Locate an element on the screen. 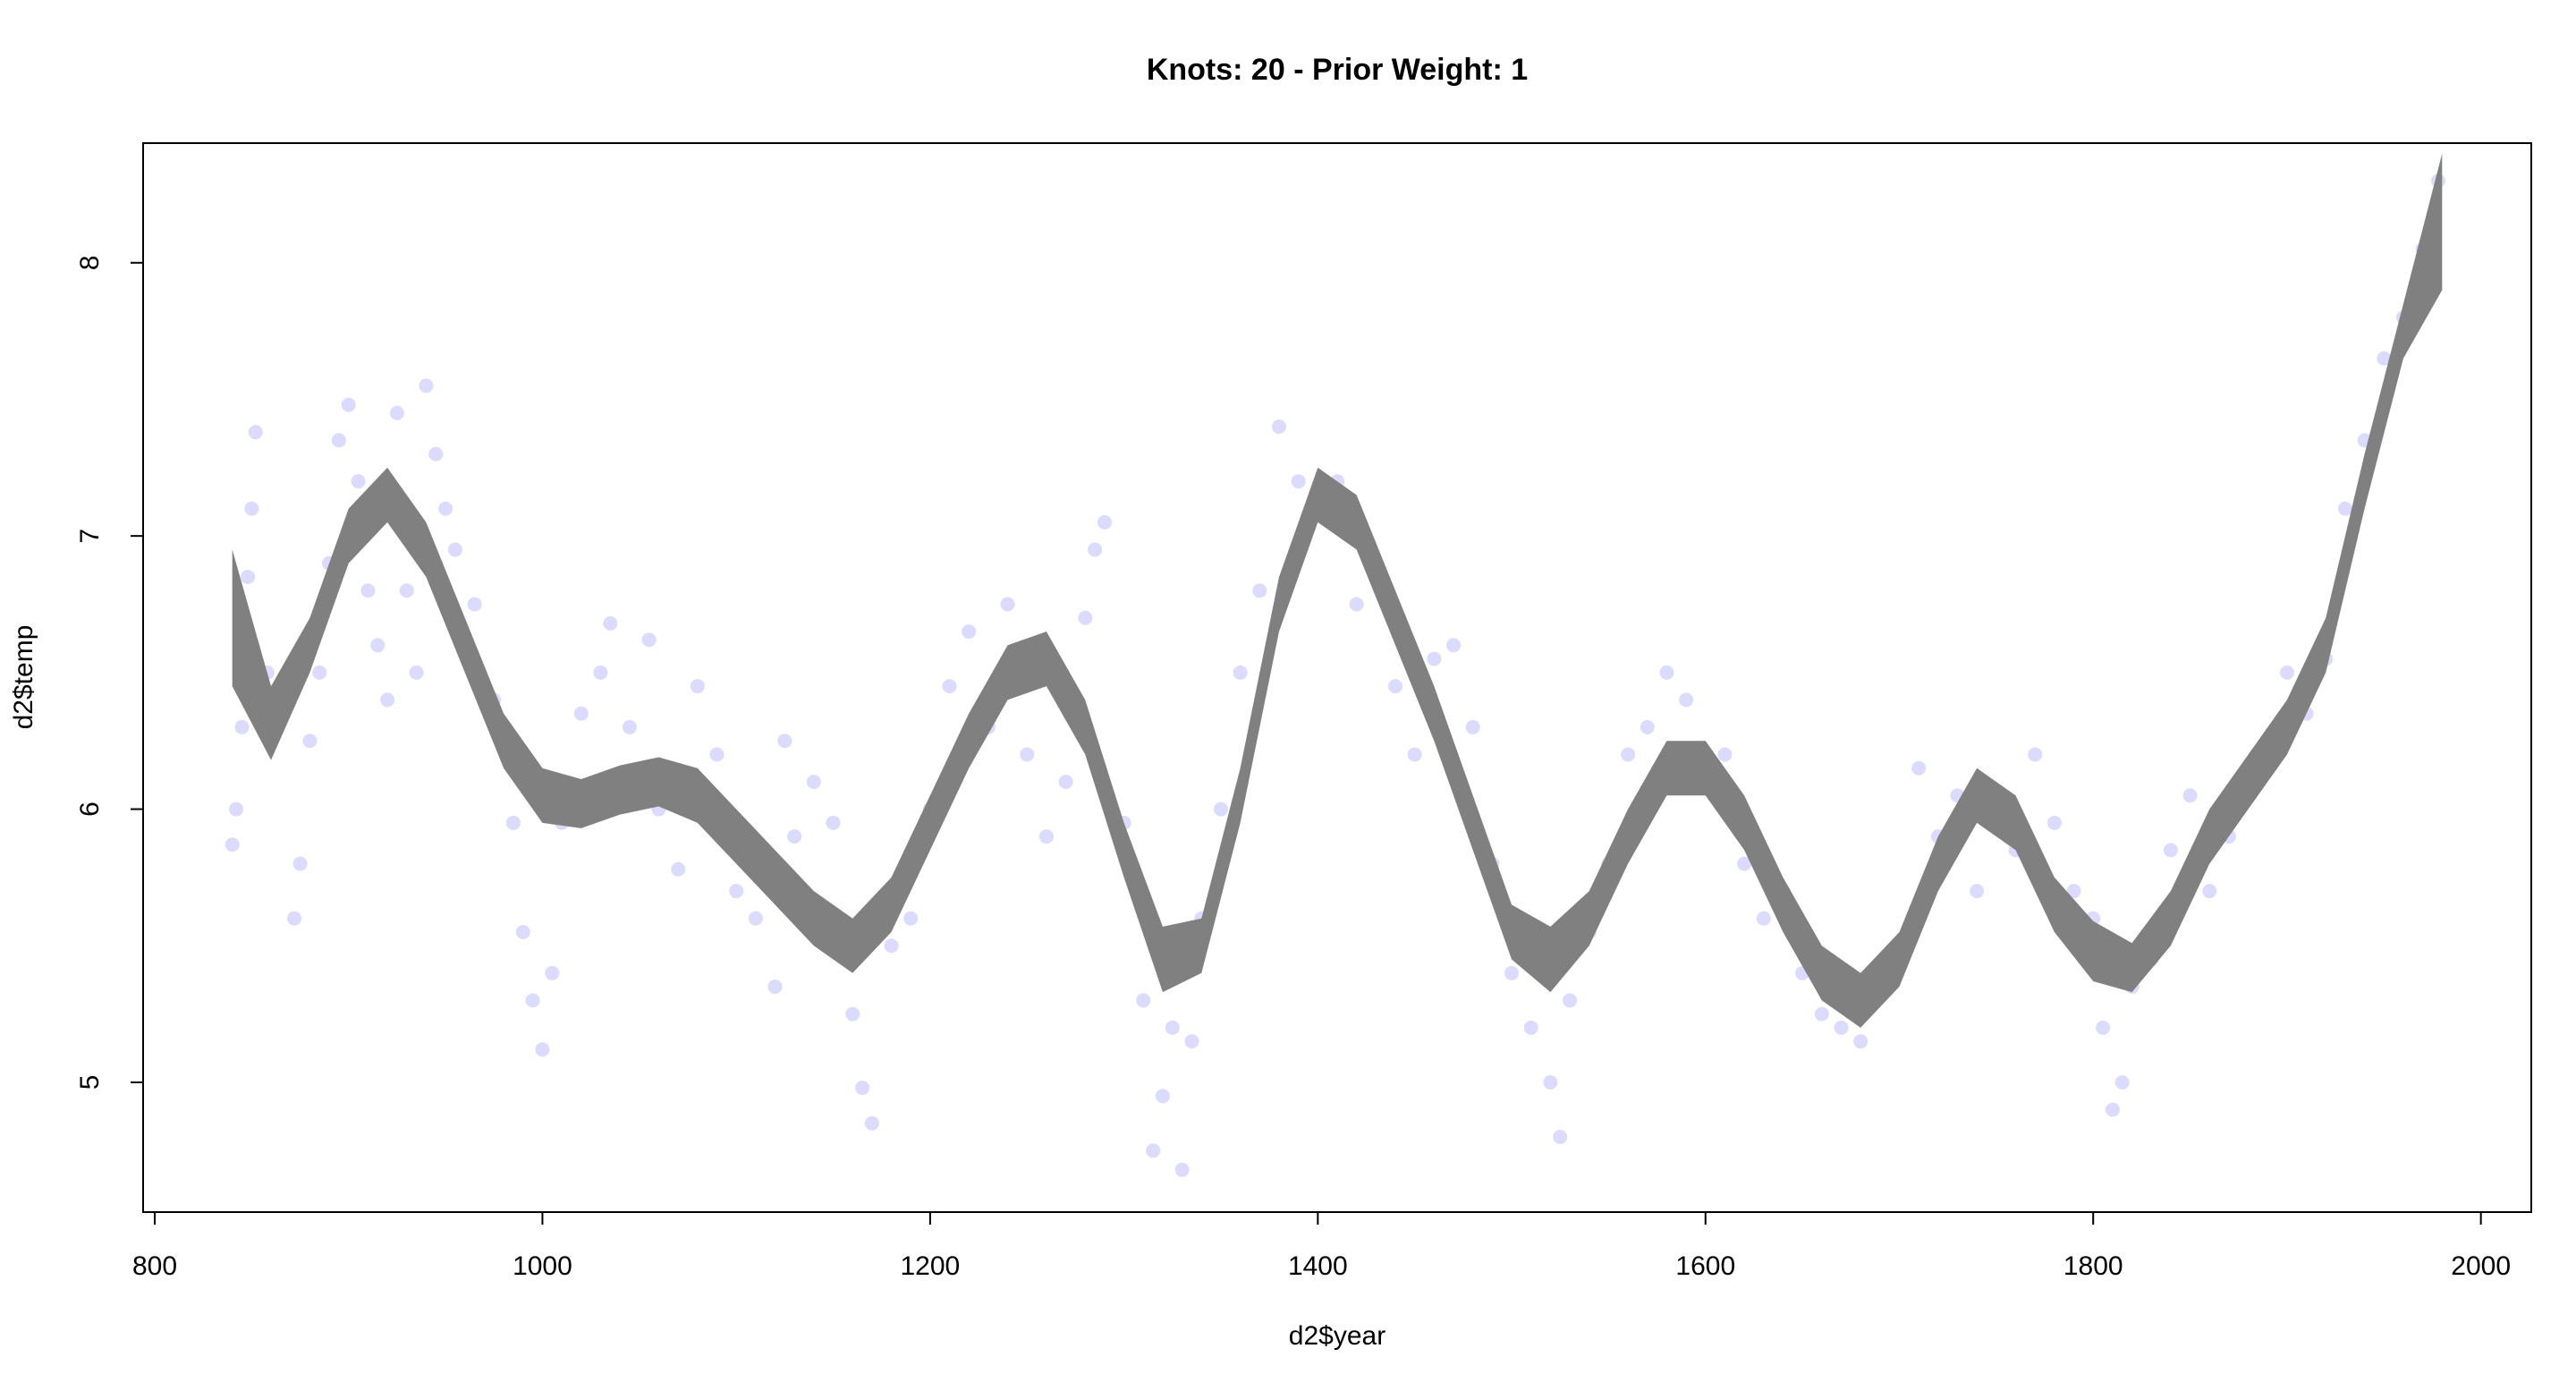 The height and width of the screenshot is (1374, 2576). y-tick-label: 7 is located at coordinates (90, 536).